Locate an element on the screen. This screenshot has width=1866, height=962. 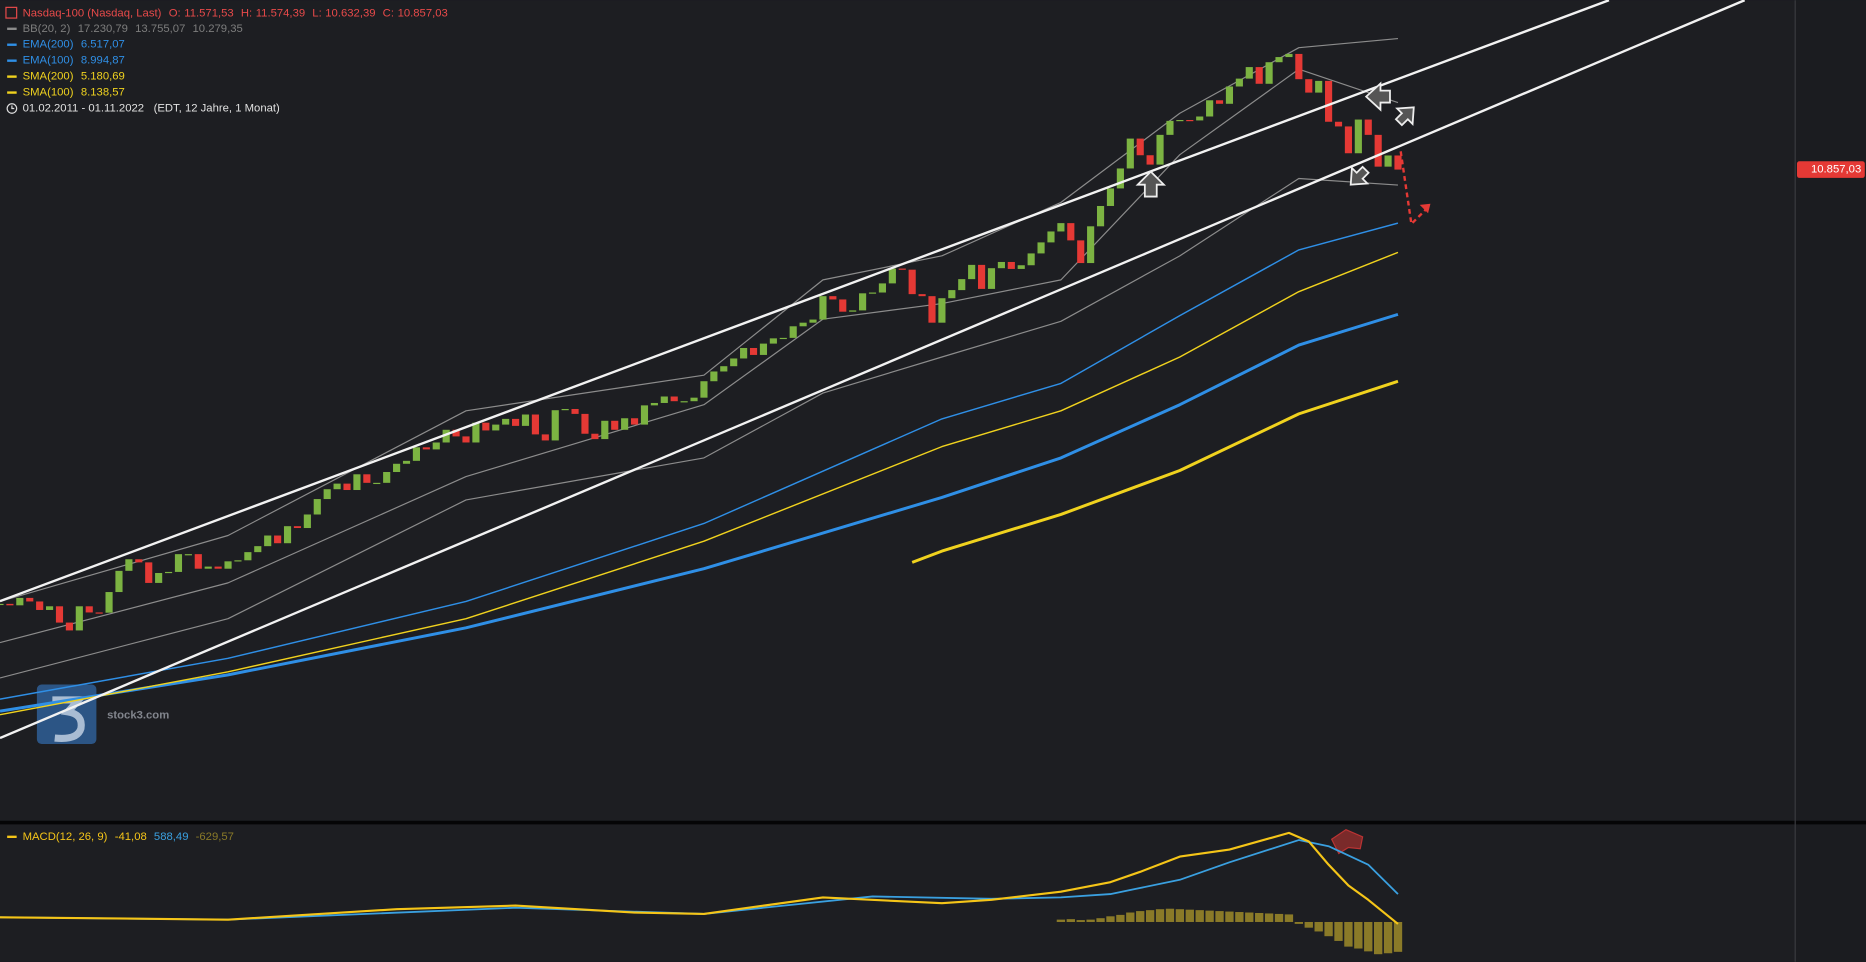
legend-period: 01.02.2011 - 01.11.2022 is located at coordinates (83, 108).